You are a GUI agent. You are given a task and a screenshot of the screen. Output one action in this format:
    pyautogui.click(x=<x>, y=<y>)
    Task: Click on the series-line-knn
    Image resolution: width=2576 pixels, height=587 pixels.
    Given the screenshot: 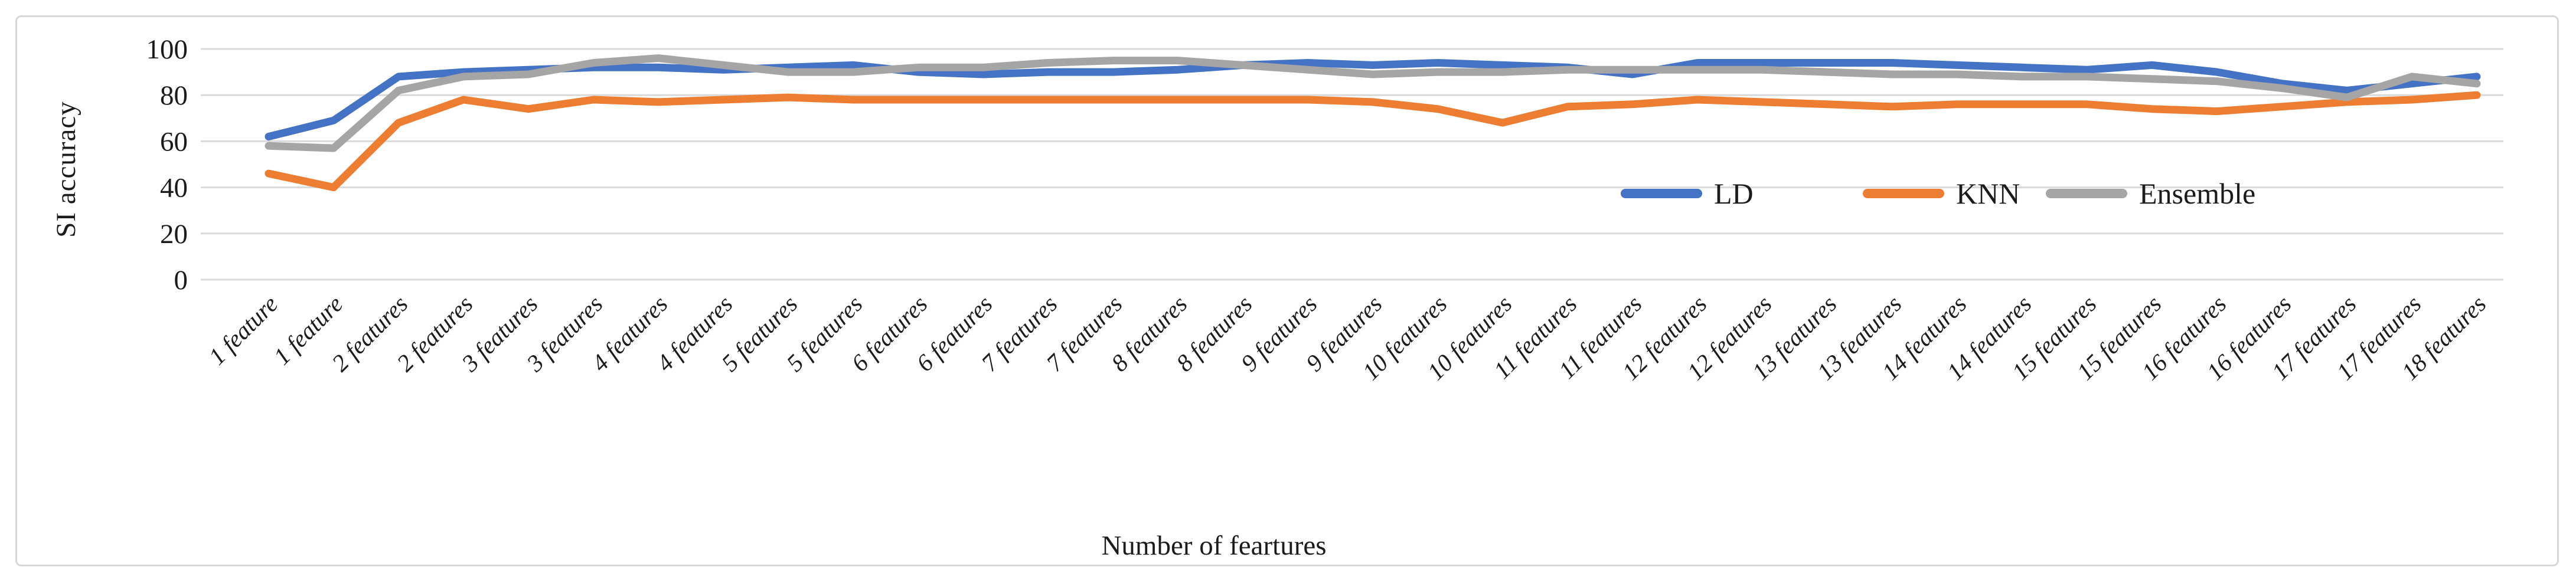 What is the action you would take?
    pyautogui.click(x=1373, y=142)
    